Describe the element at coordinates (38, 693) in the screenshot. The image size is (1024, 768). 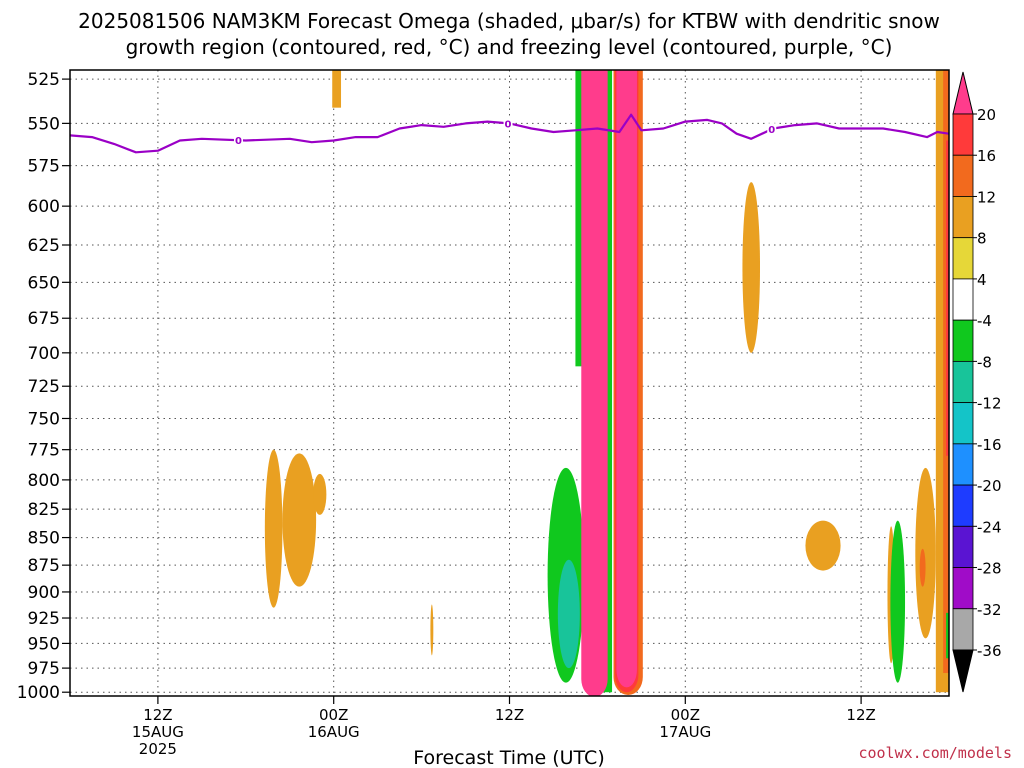
I see `y-tick-label: 1000` at that location.